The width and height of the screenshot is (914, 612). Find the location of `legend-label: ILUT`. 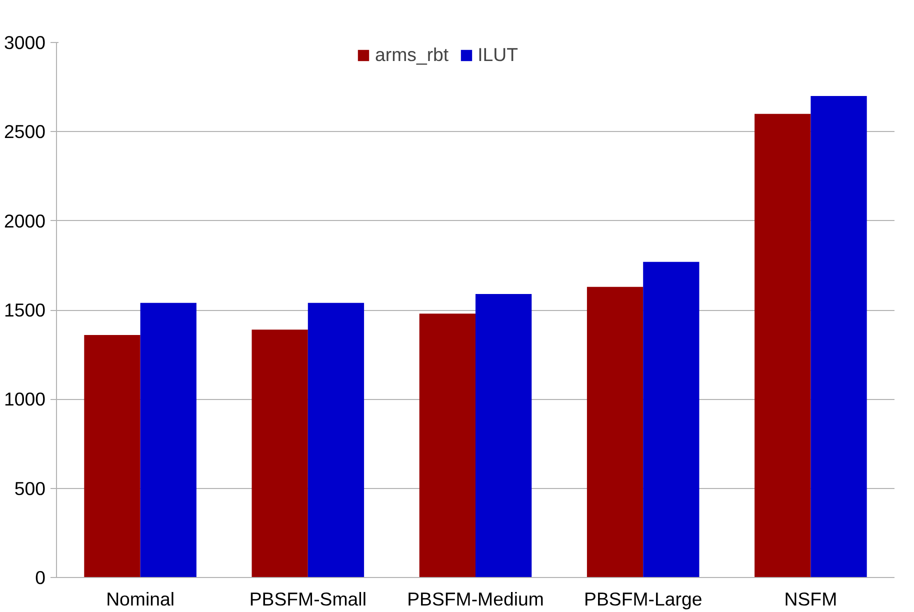

legend-label: ILUT is located at coordinates (498, 55).